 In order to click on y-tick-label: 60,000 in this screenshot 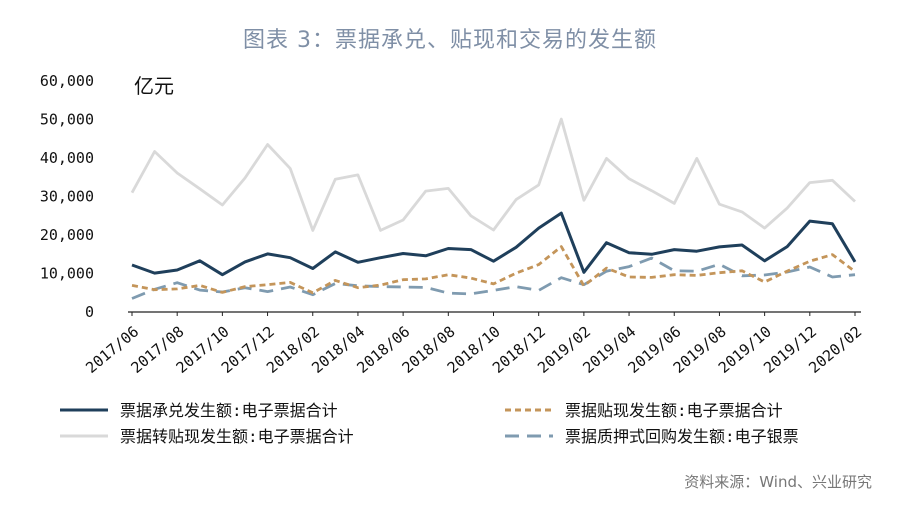, I will do `click(67, 81)`.